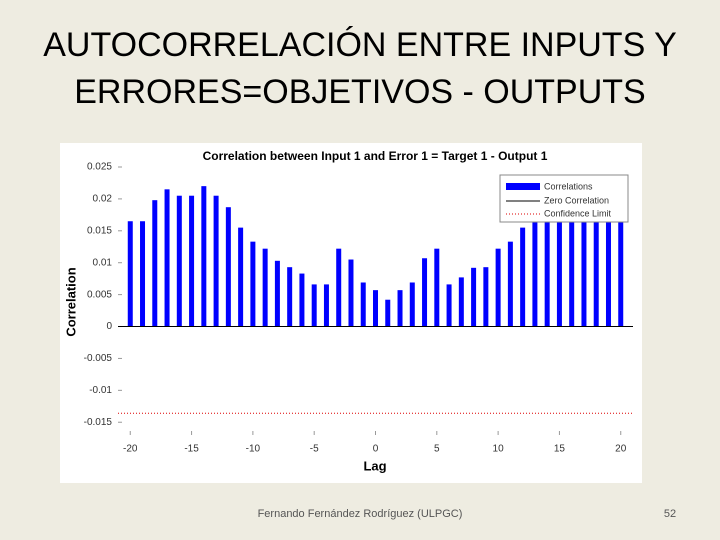 The width and height of the screenshot is (720, 540). What do you see at coordinates (314, 449) in the screenshot?
I see `x-tick-label: -5` at bounding box center [314, 449].